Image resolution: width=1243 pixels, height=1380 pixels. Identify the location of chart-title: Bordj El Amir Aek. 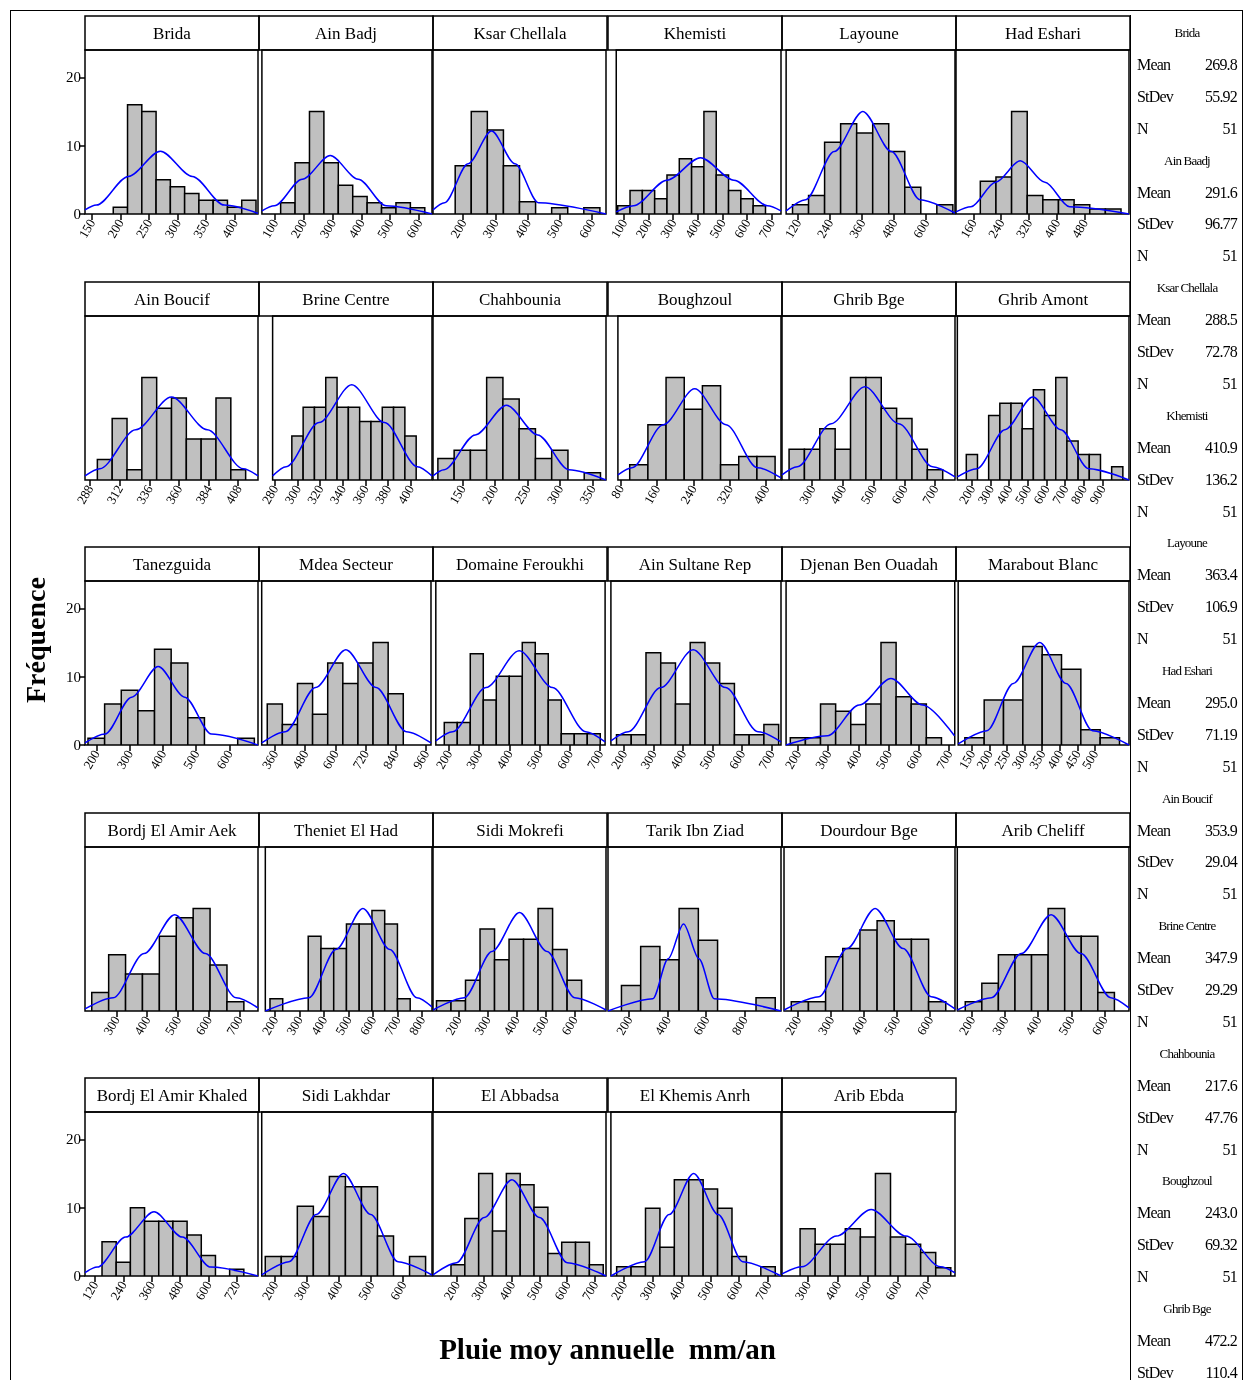
(172, 830).